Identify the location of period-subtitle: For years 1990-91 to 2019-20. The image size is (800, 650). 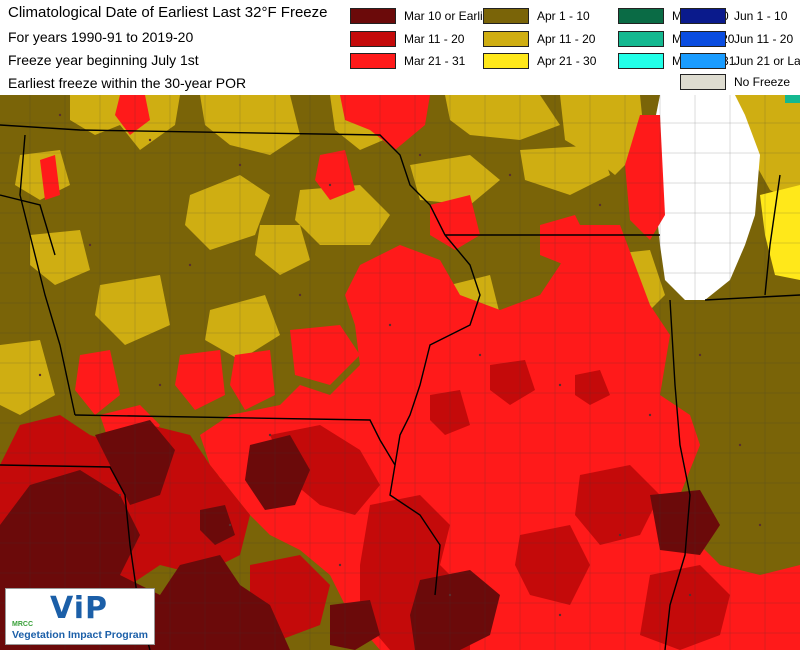
(101, 37).